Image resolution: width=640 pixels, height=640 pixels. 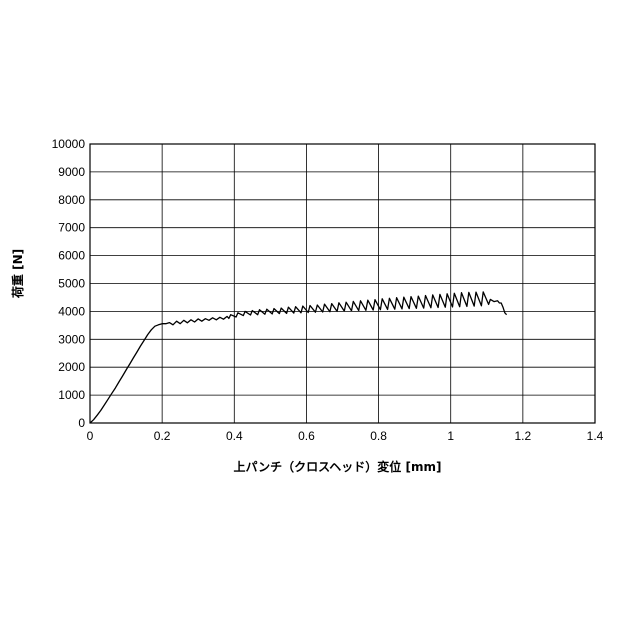 I want to click on x-tick-label: 0.8, so click(x=378, y=436).